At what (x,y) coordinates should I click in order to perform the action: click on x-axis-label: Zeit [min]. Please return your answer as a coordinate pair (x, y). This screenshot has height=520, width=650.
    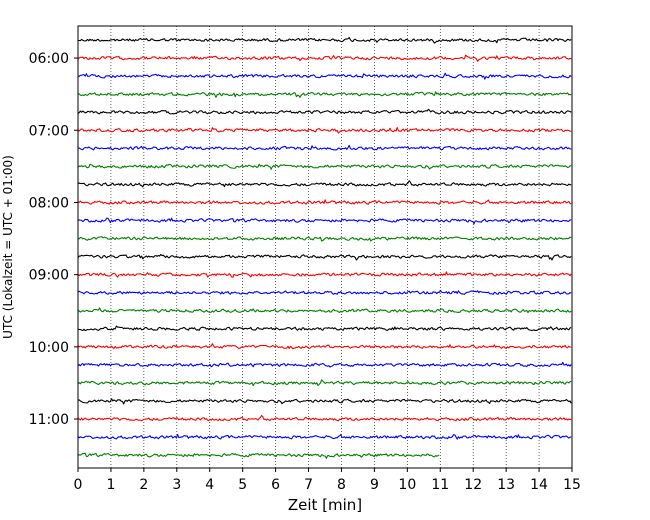
    Looking at the image, I should click on (325, 505).